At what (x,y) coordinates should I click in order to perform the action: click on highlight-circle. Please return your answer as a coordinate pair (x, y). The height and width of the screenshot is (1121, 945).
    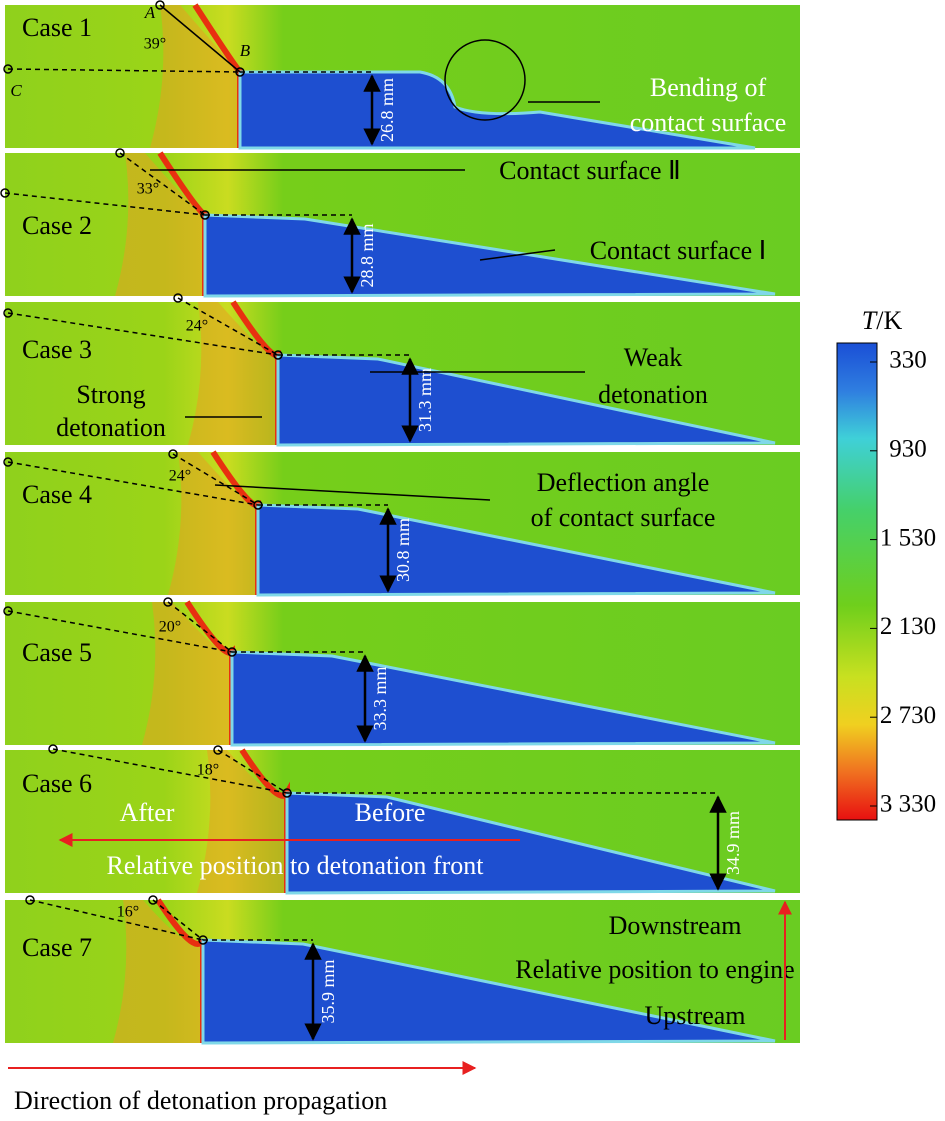
    Looking at the image, I should click on (485, 80).